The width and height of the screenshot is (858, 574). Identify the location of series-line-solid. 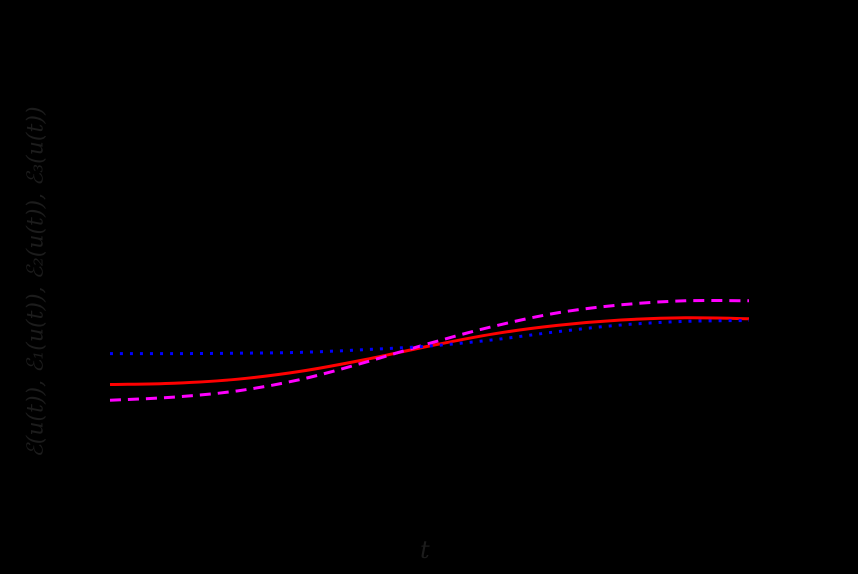
(429, 351).